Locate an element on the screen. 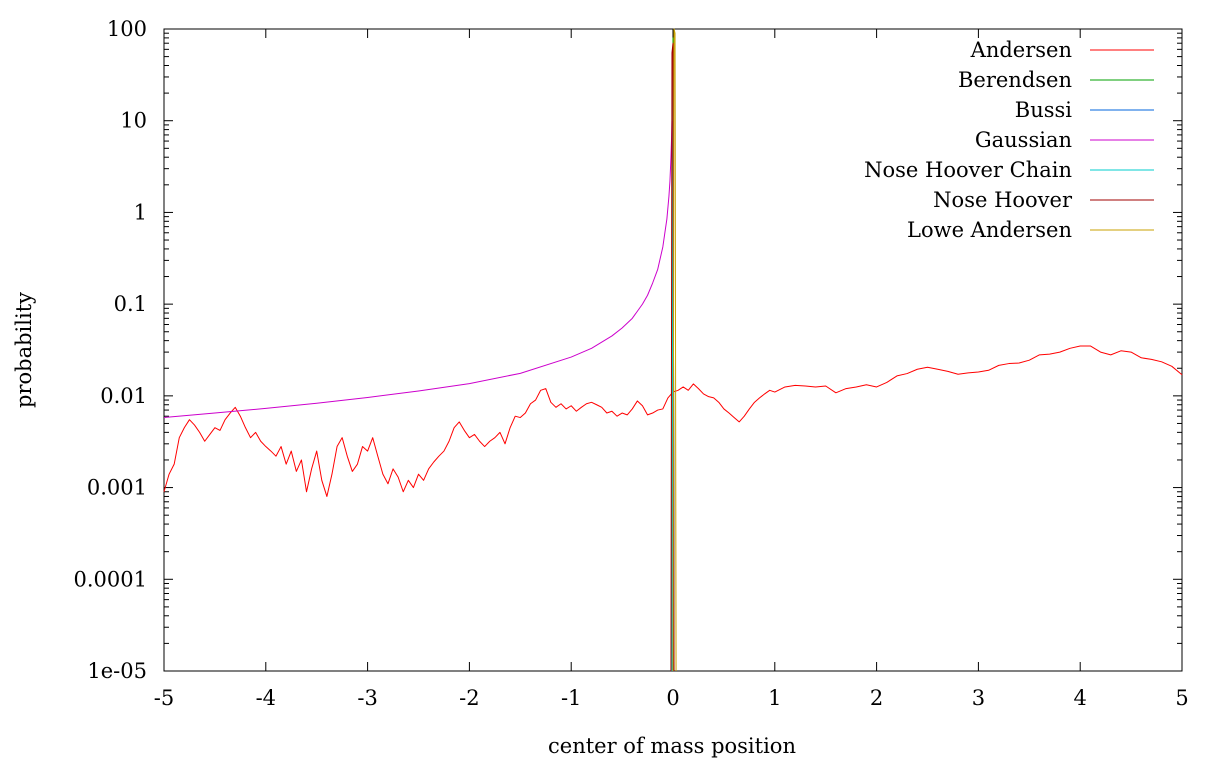 Image resolution: width=1224 pixels, height=768 pixels. x-tick-label: 3 is located at coordinates (978, 698).